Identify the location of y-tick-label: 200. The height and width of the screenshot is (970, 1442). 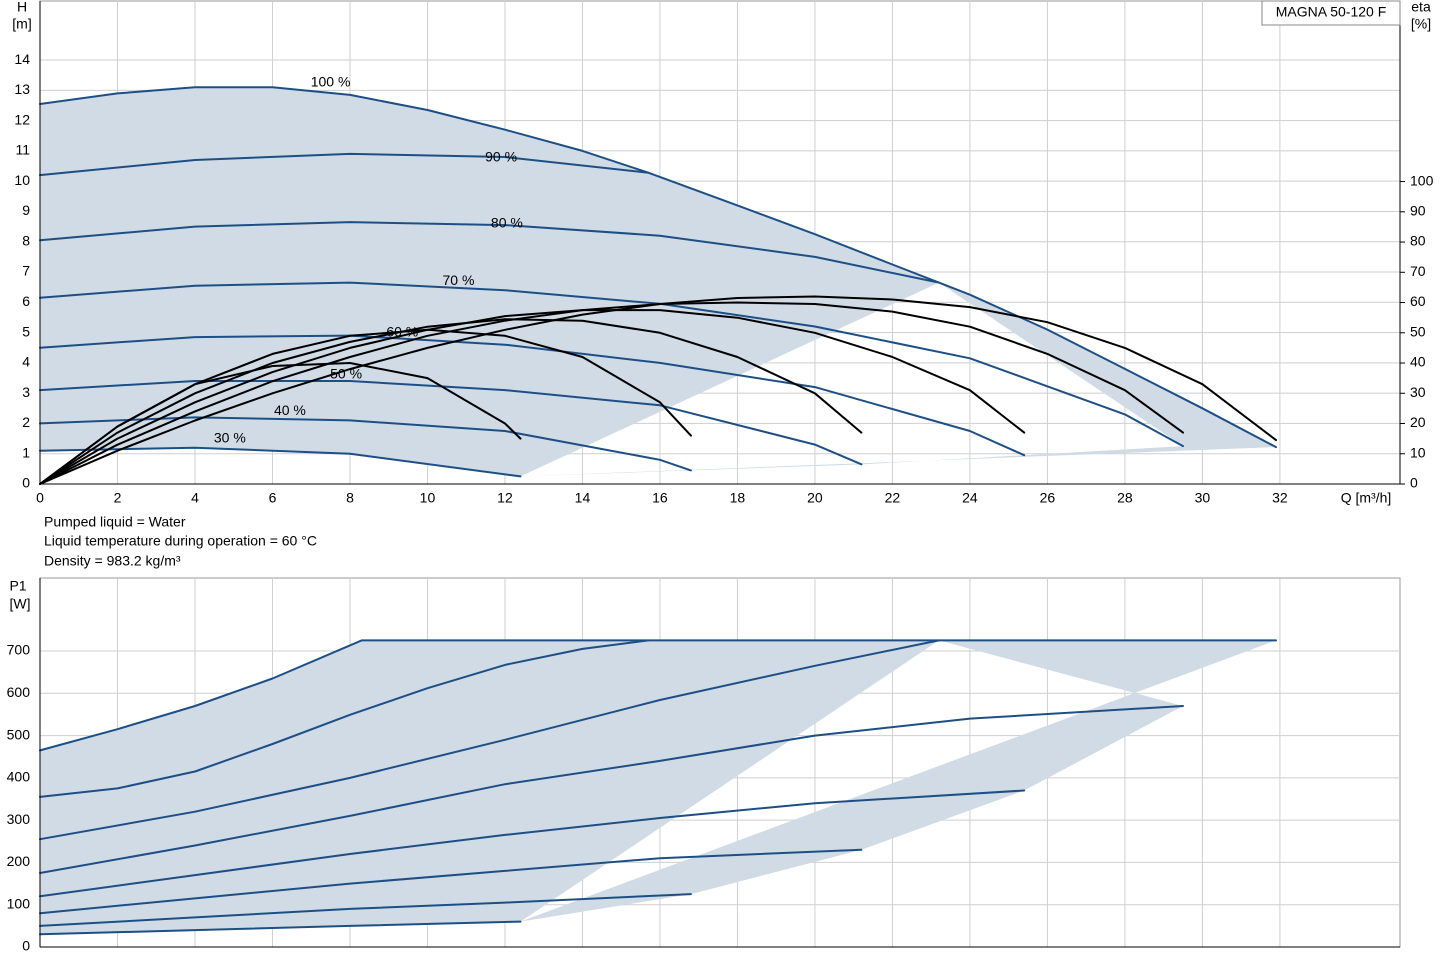
(19, 861).